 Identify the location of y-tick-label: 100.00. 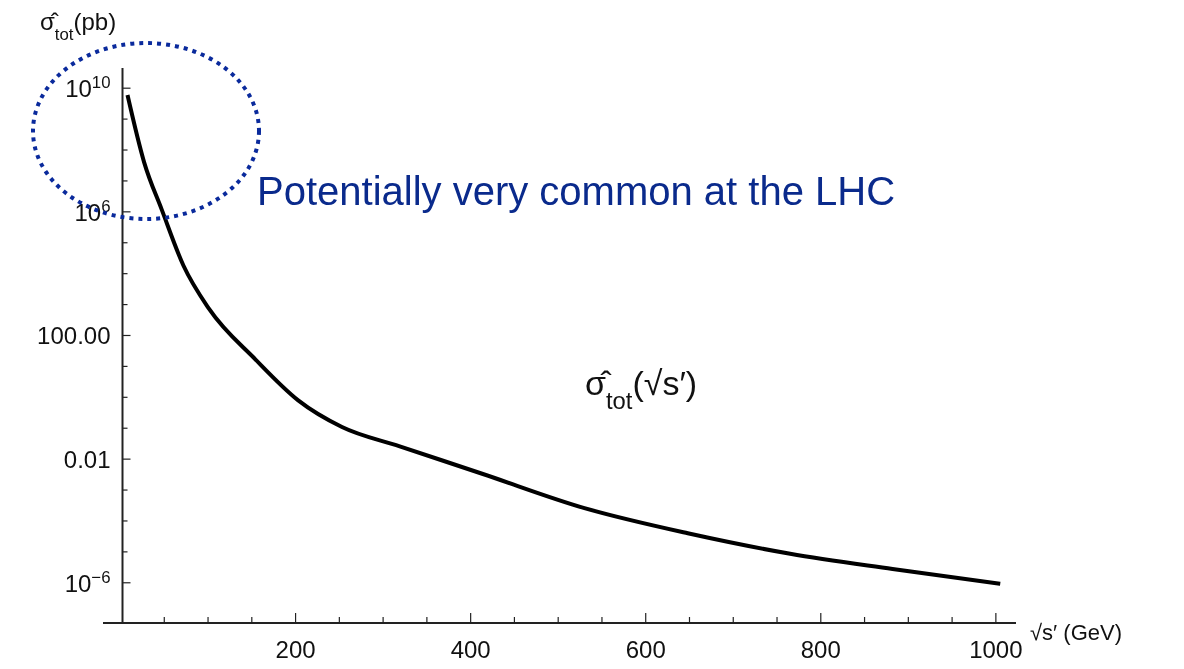
(74, 336).